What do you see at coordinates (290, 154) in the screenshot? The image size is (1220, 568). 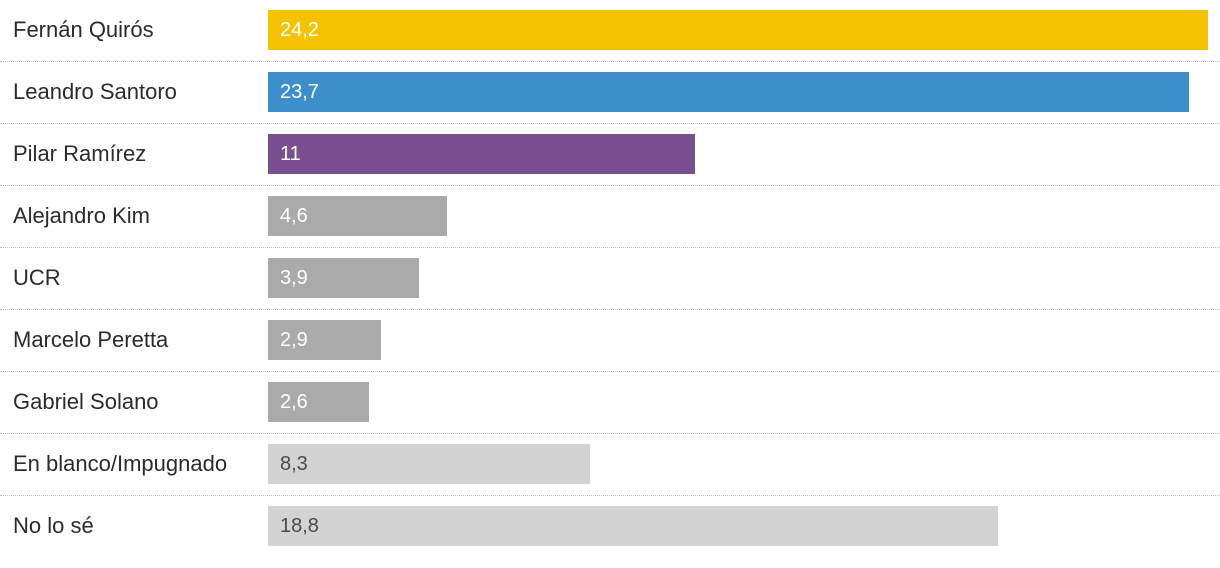 I see `data-label: 11` at bounding box center [290, 154].